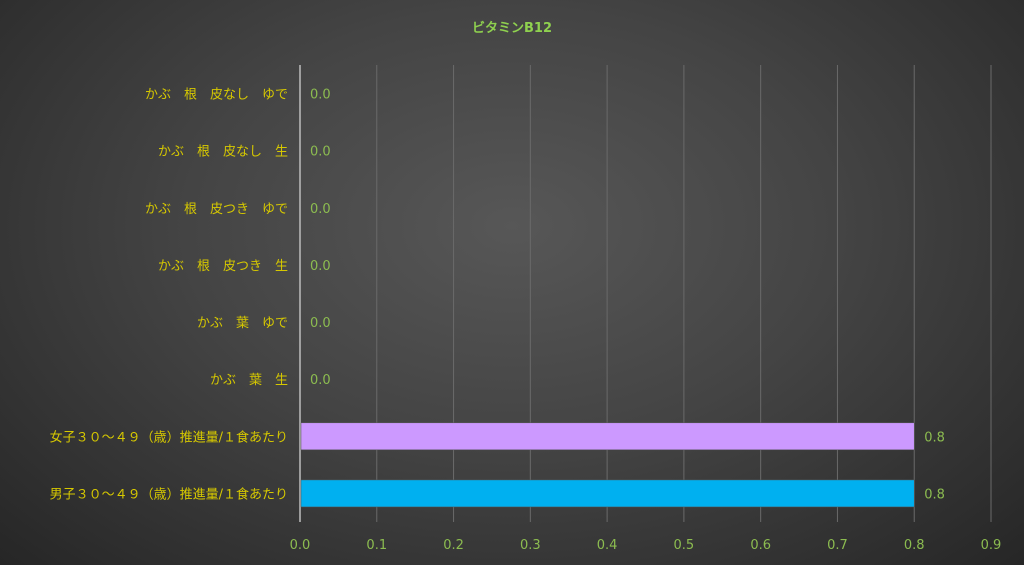 This screenshot has width=1024, height=565. I want to click on category-label: かぶ 根 皮つき ゆで, so click(216, 209).